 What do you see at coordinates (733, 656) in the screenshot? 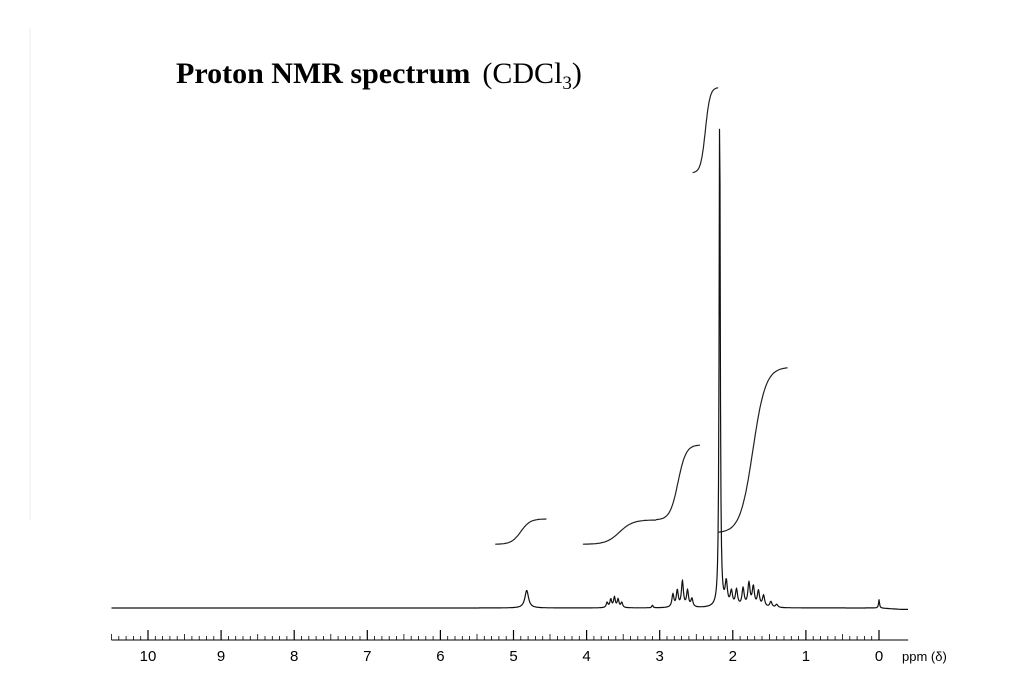
I see `x-tick-label: 2` at bounding box center [733, 656].